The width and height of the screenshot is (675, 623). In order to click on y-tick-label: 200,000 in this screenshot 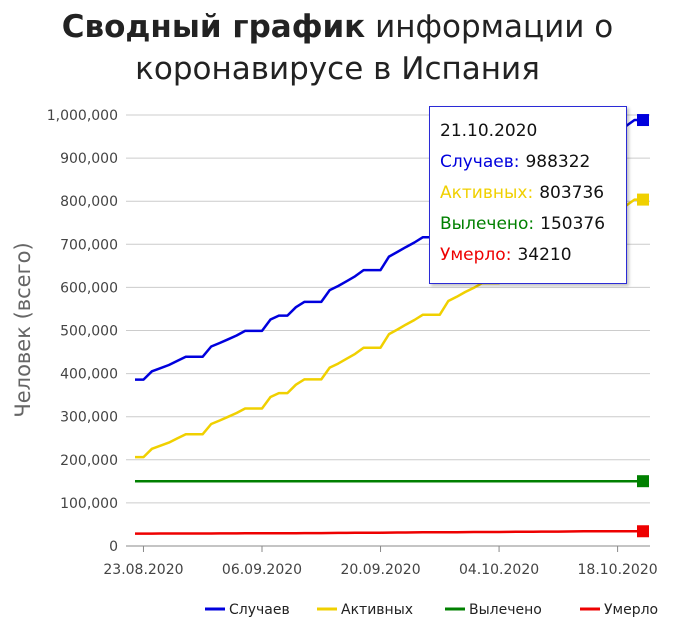, I will do `click(89, 461)`.